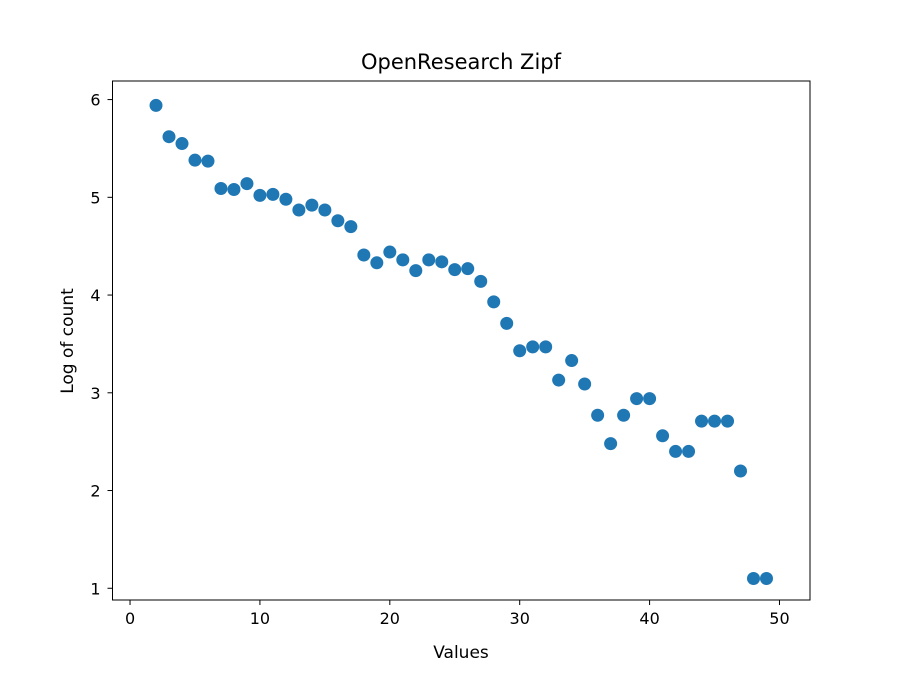  What do you see at coordinates (95, 491) in the screenshot?
I see `y-tick-label: 2` at bounding box center [95, 491].